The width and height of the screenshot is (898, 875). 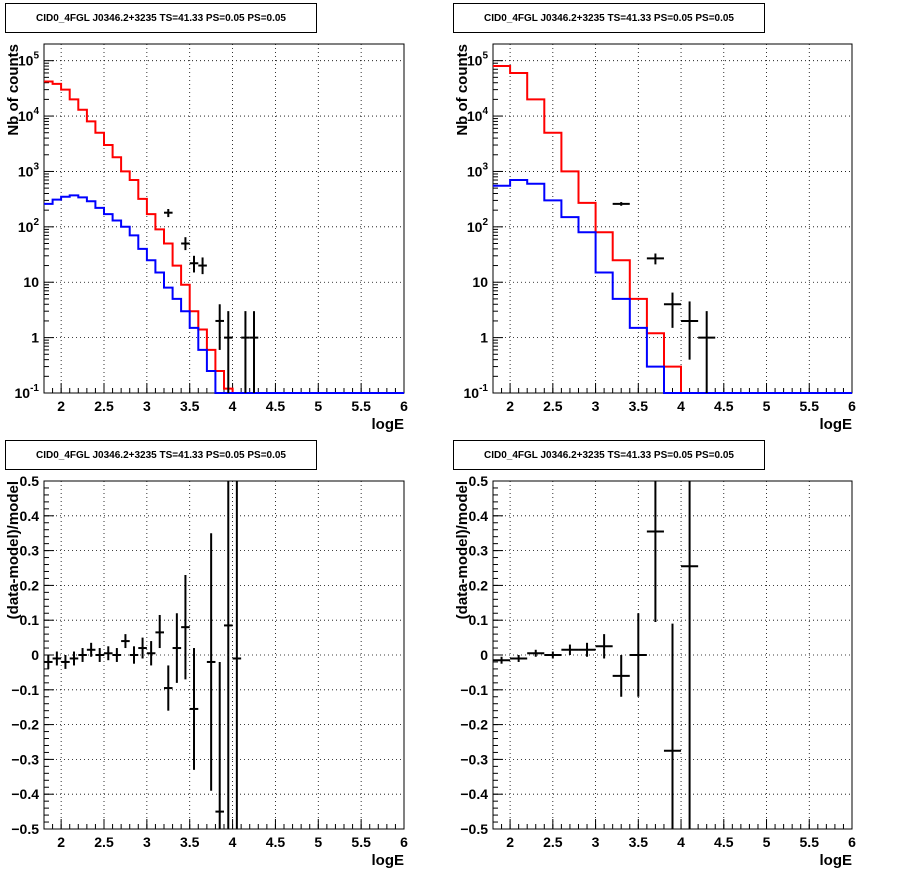 What do you see at coordinates (479, 516) in the screenshot?
I see `y-tick-label: 0.4` at bounding box center [479, 516].